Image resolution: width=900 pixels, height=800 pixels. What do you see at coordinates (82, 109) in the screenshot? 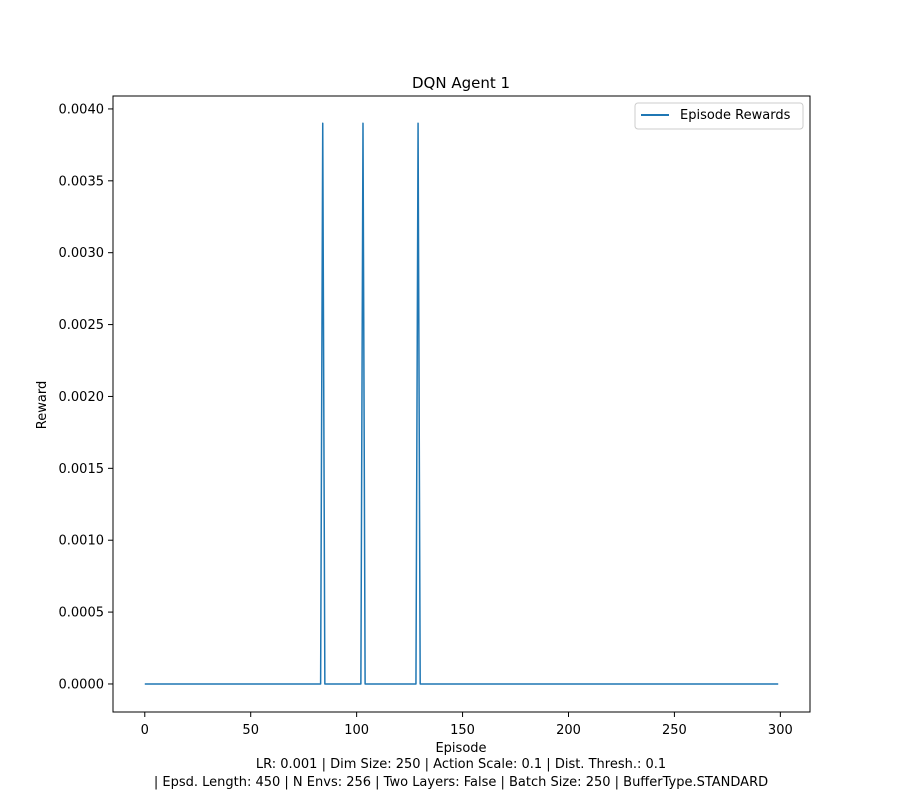
I see `y-tick-label: 0.0040` at bounding box center [82, 109].